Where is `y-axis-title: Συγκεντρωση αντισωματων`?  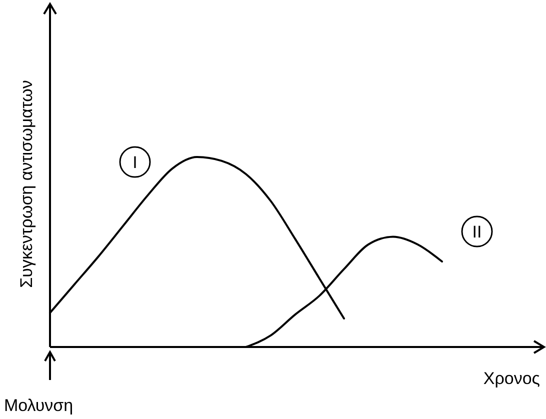
y-axis-title: Συγκεντρωση αντισωματων is located at coordinates (26, 184).